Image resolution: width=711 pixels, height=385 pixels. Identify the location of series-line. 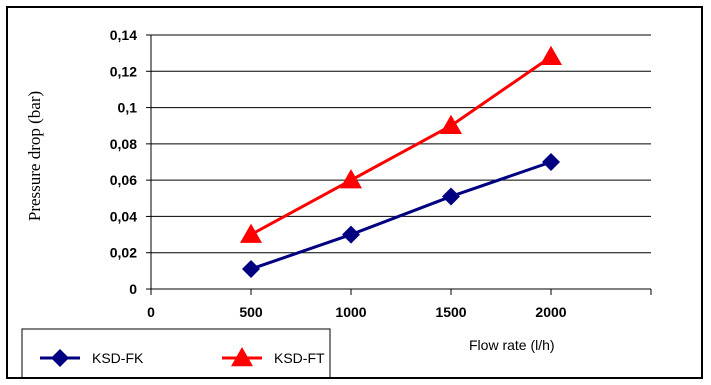
(401, 215).